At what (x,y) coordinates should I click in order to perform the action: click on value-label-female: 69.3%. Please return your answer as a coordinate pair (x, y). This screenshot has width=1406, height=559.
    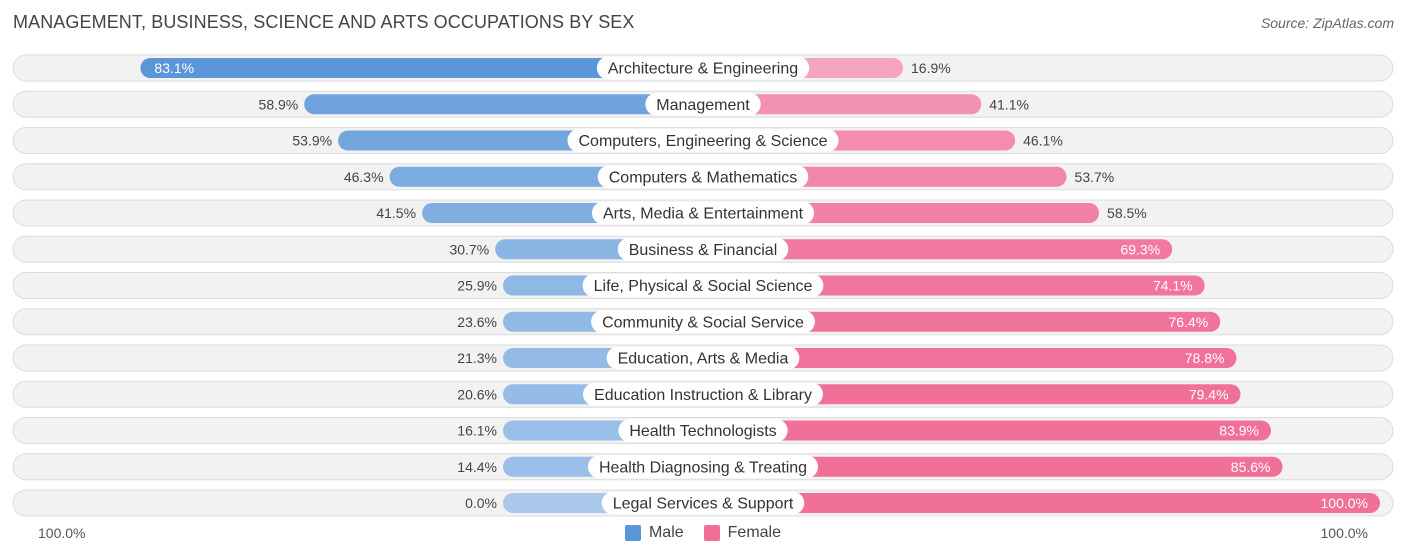
    Looking at the image, I should click on (1140, 249).